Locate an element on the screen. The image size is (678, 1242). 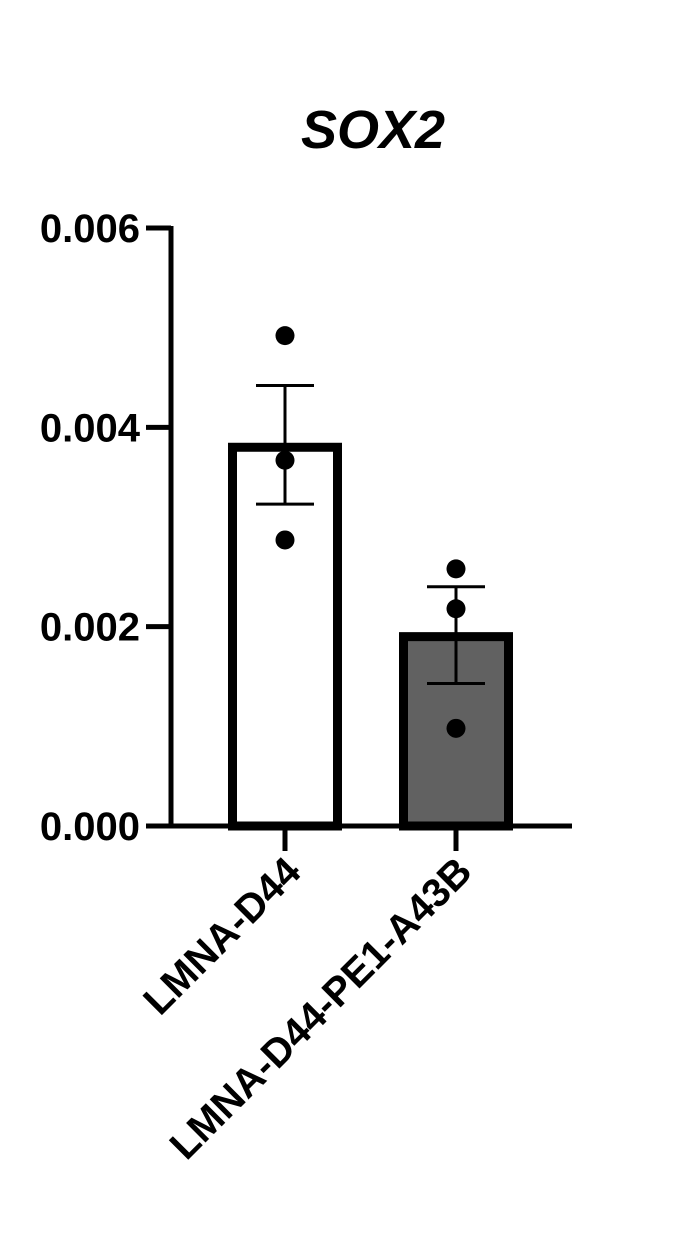
x-category-label-2: LMNA-D44-PE1-A43B is located at coordinates (321, 1008).